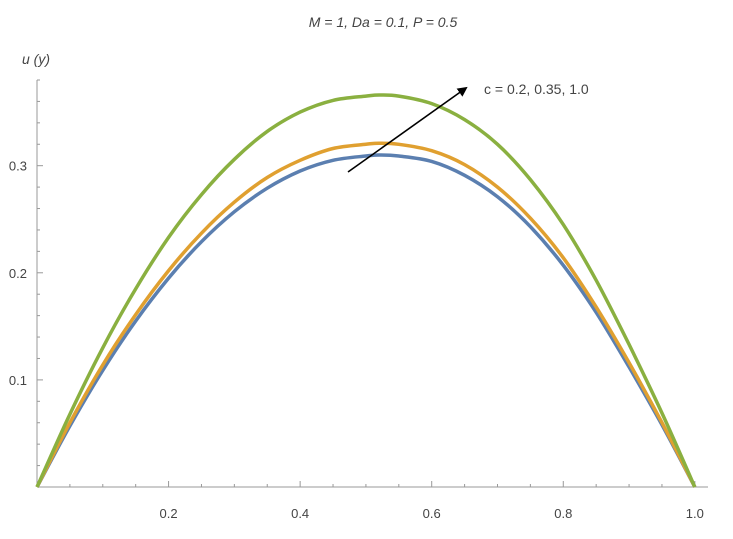 The height and width of the screenshot is (539, 733). I want to click on y-tick-label: 0.3, so click(18, 166).